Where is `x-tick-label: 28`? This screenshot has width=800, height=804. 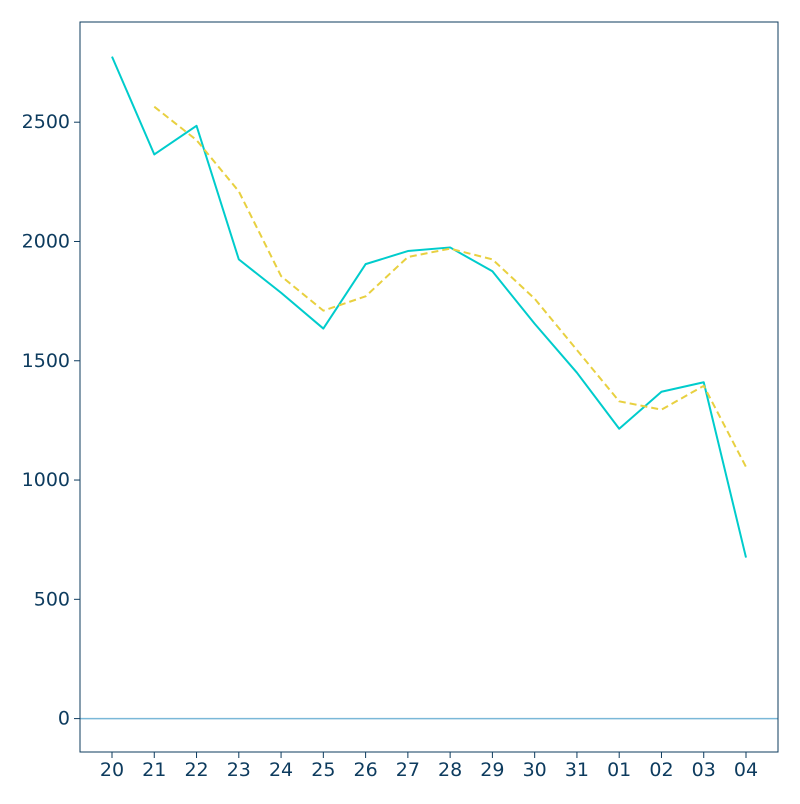
x-tick-label: 28 is located at coordinates (450, 770).